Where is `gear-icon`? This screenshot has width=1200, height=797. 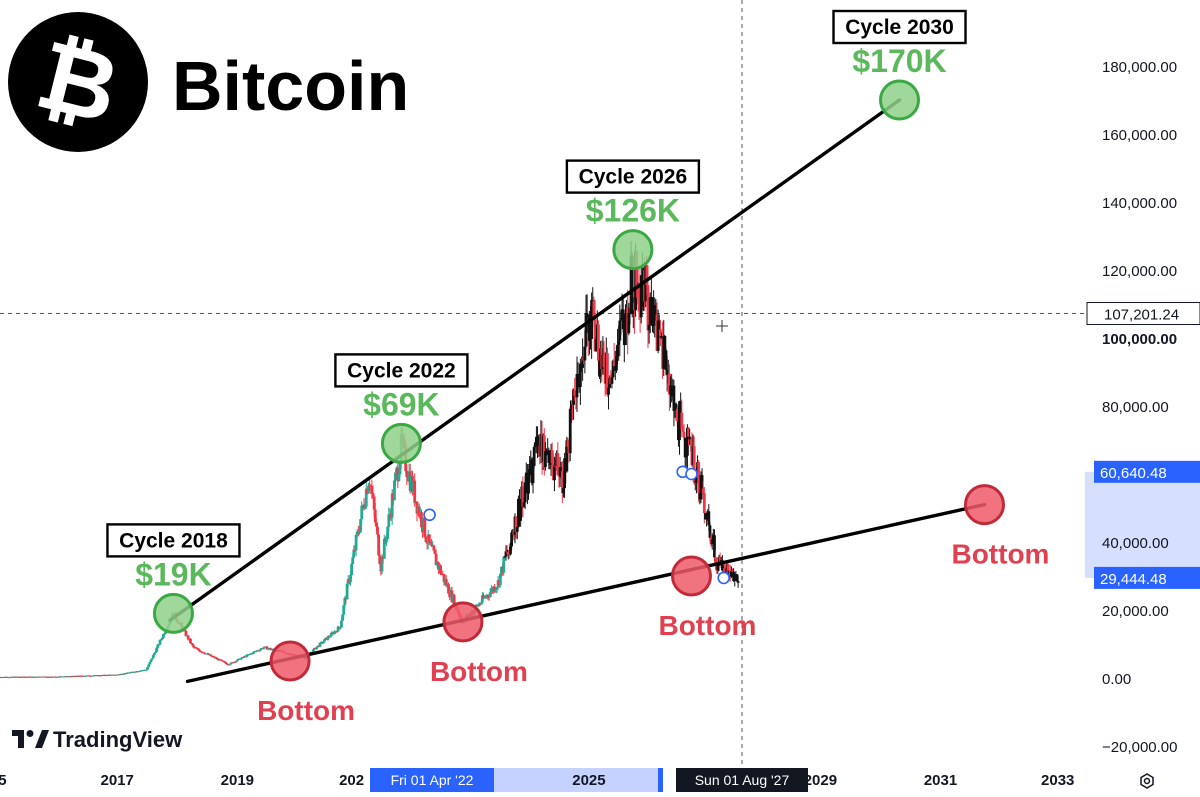
gear-icon is located at coordinates (1147, 781).